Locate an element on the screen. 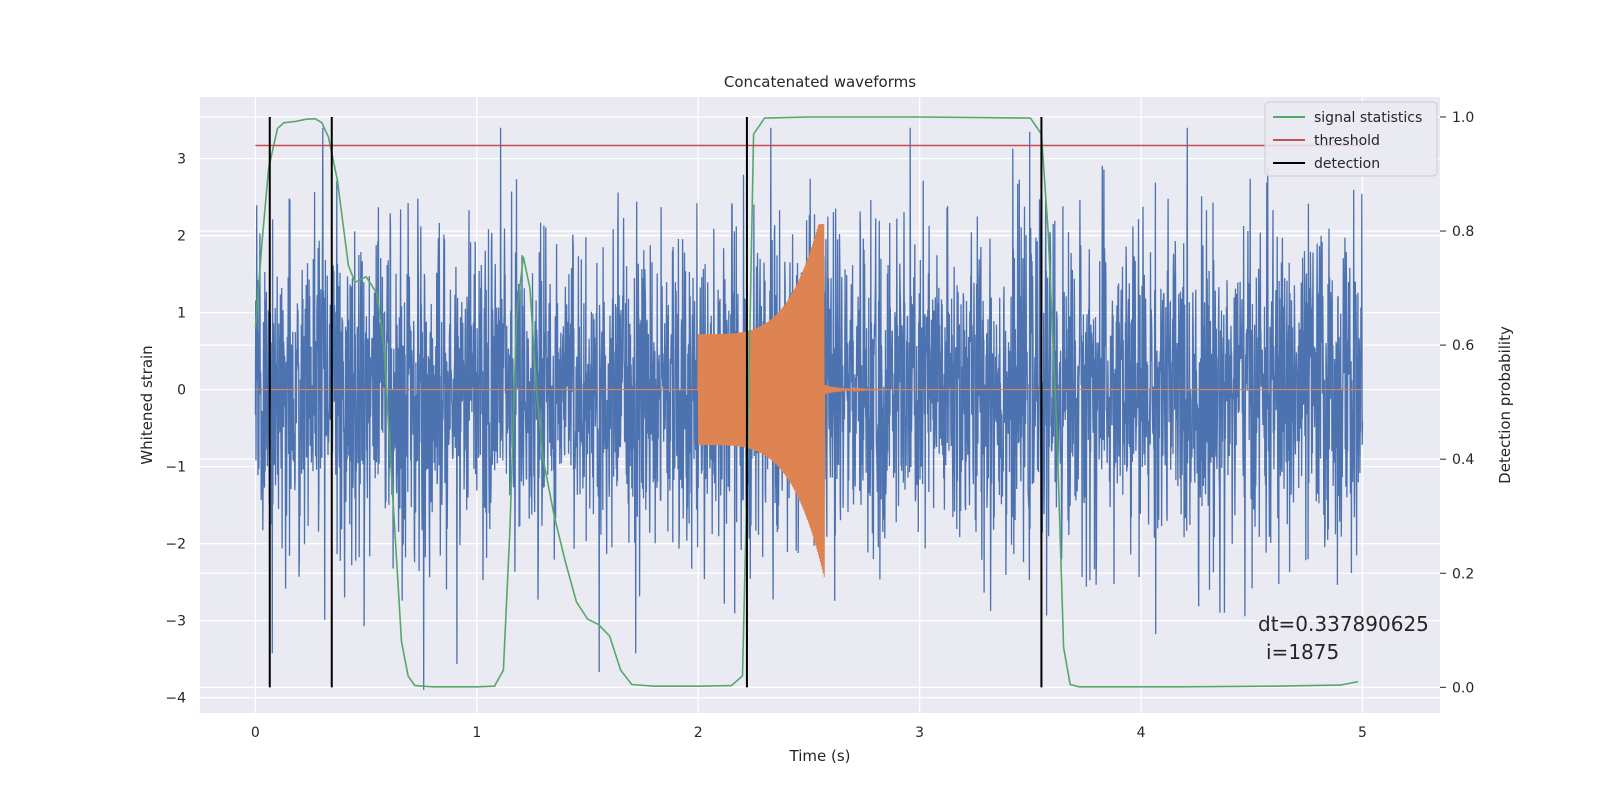 This screenshot has width=1600, height=800. legend: signal statistics threshold detection is located at coordinates (1351, 139).